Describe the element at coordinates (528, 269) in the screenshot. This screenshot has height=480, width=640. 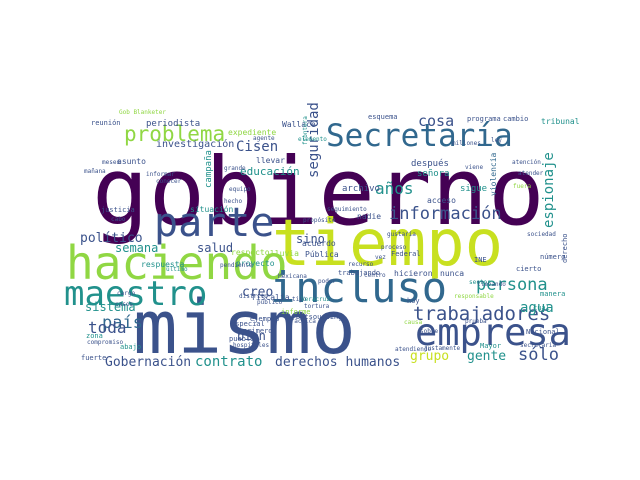
I see `cloud-word: cierto` at that location.